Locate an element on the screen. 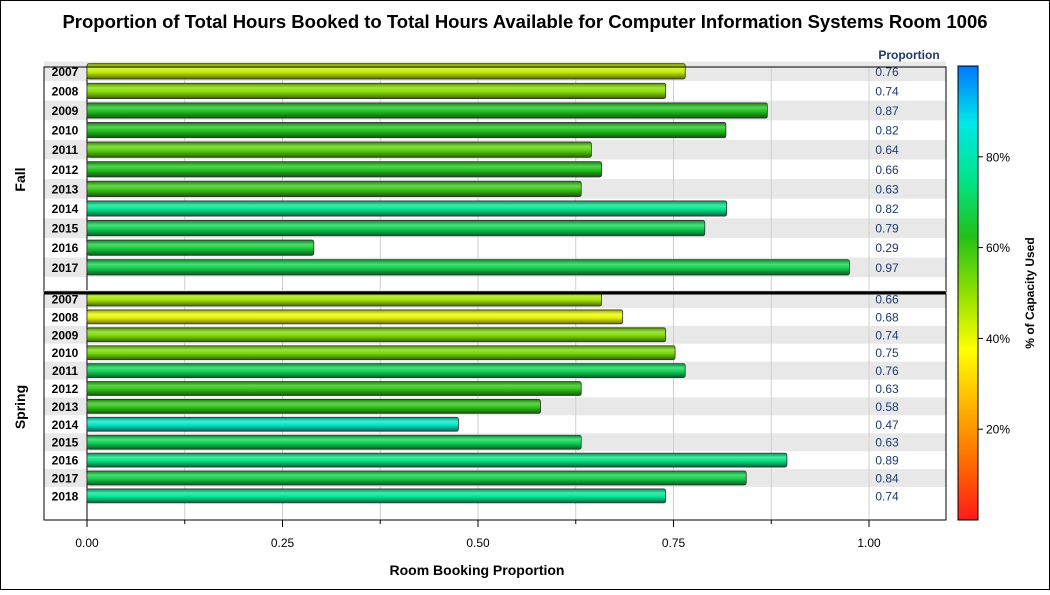  x-tick-label: 0.50 is located at coordinates (478, 543).